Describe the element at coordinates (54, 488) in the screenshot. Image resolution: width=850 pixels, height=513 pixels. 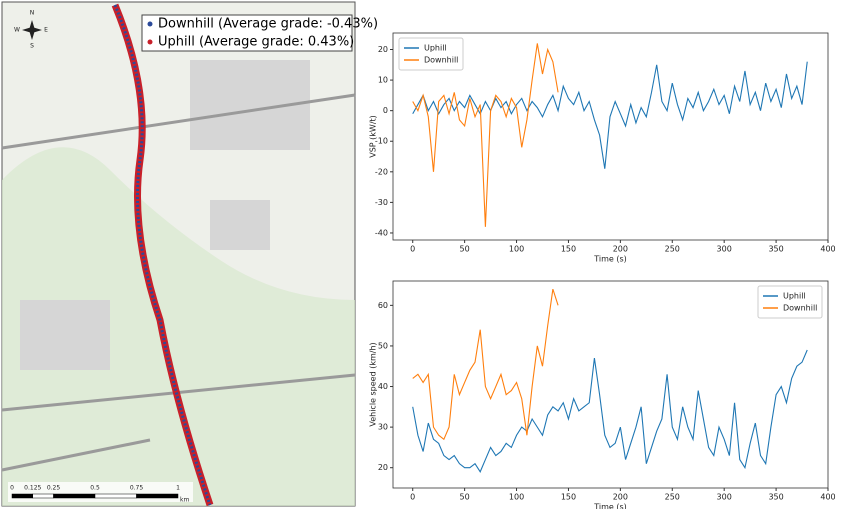
I see `scale-label: 0.25` at that location.